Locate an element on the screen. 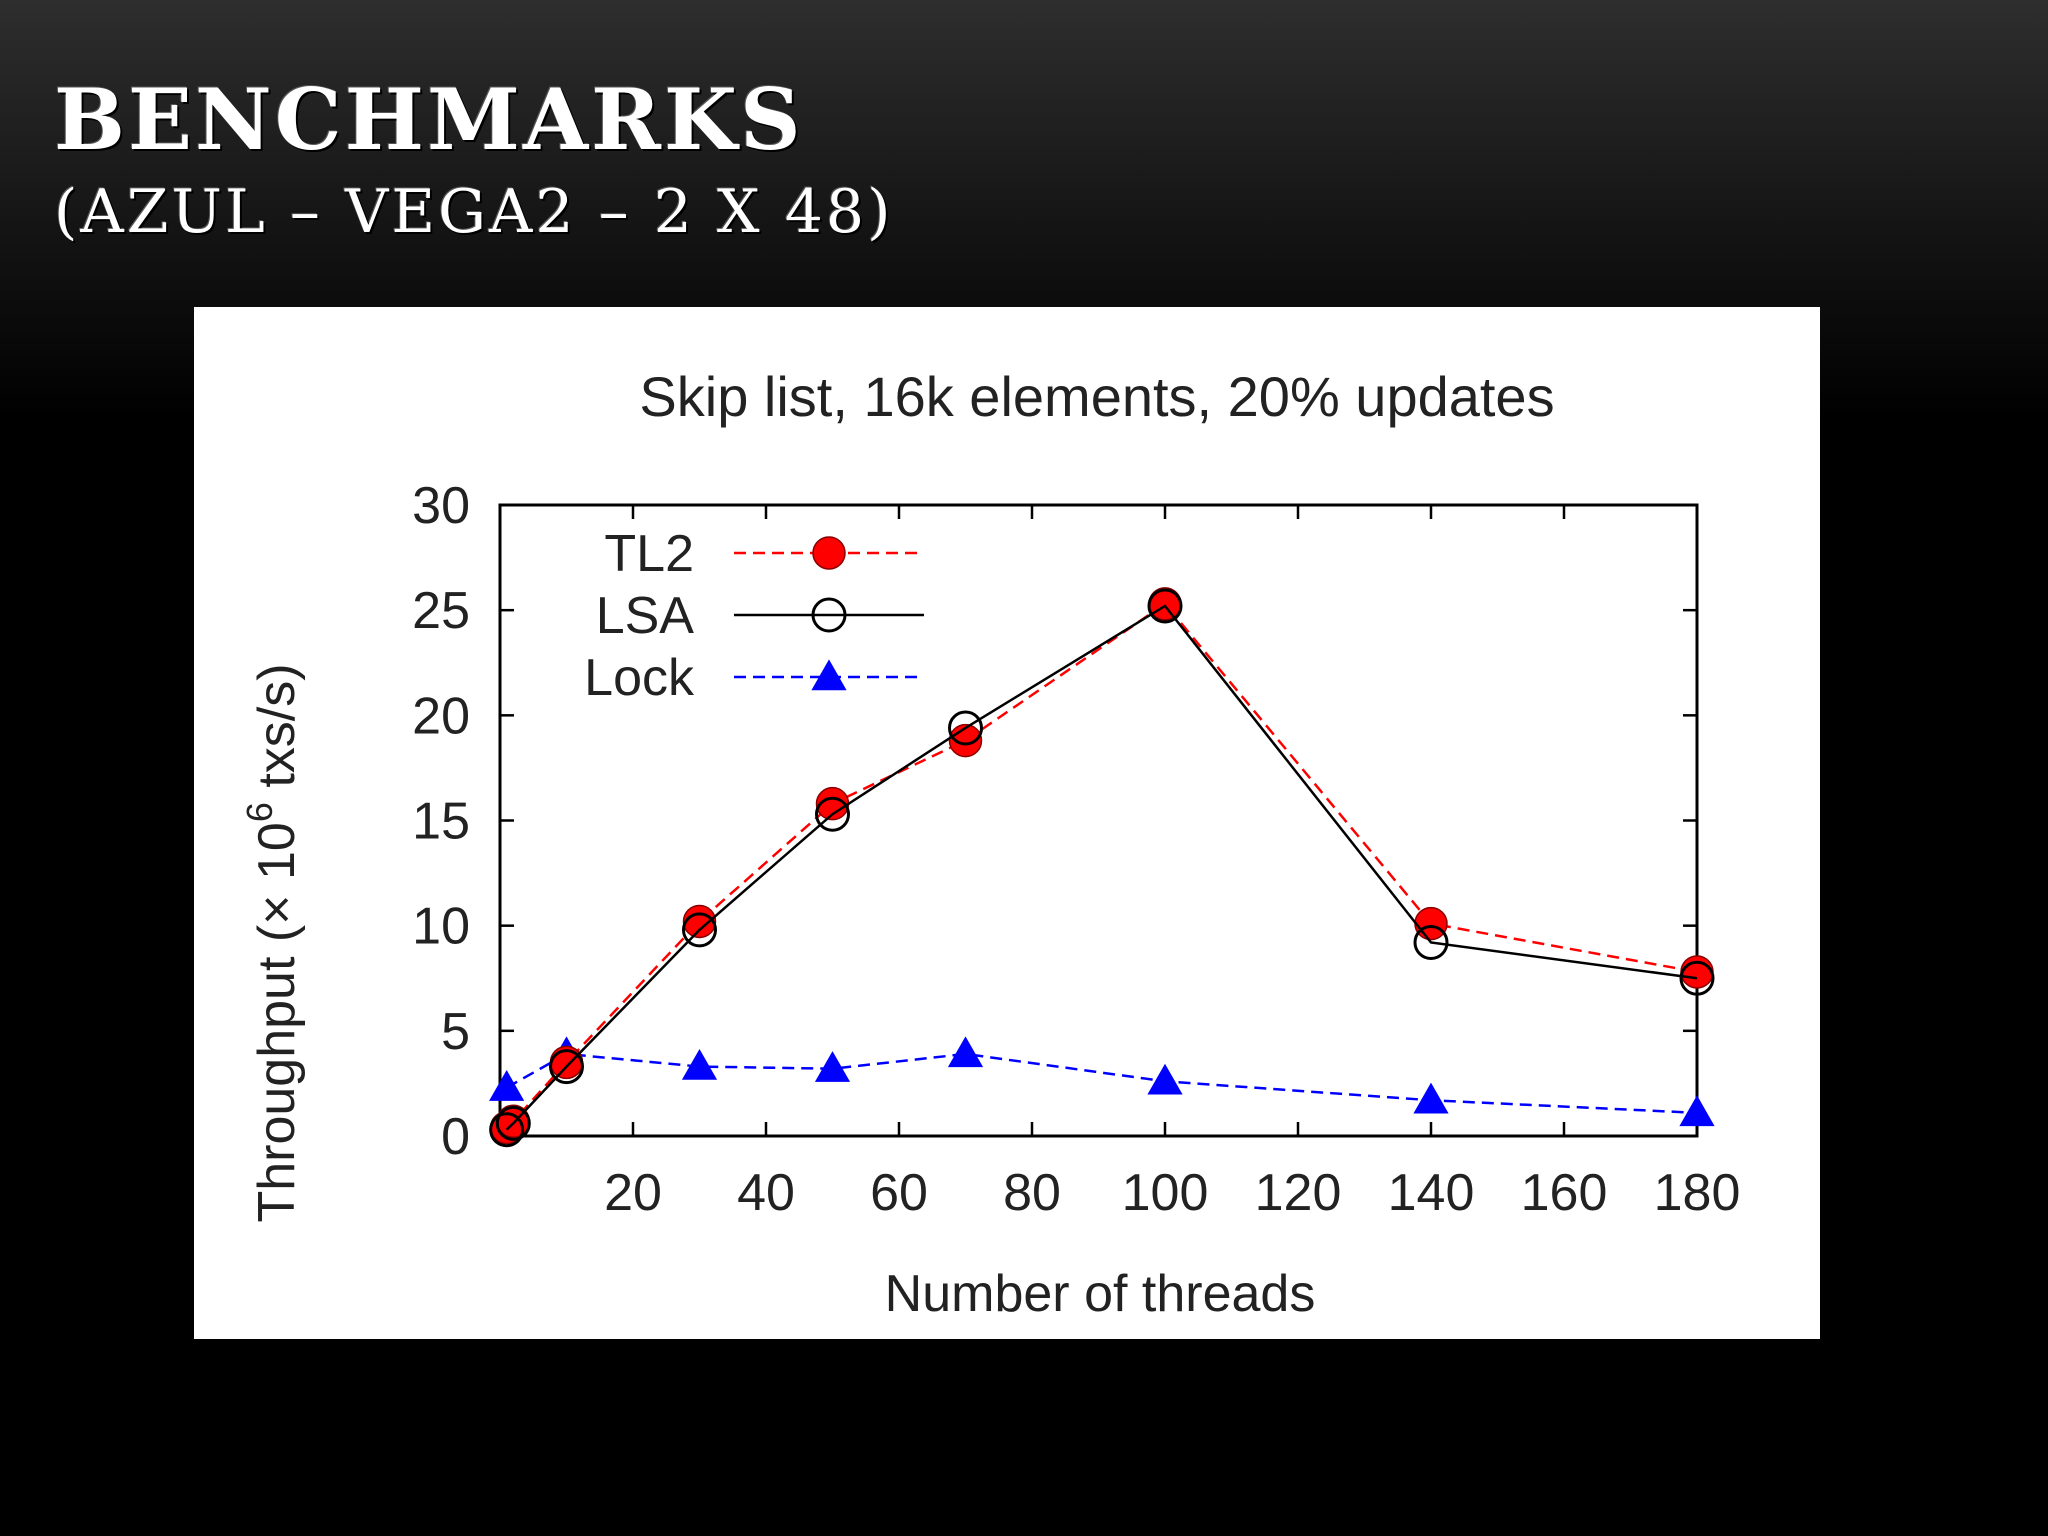 The image size is (2048, 1536). legend-label: LSA is located at coordinates (645, 616).